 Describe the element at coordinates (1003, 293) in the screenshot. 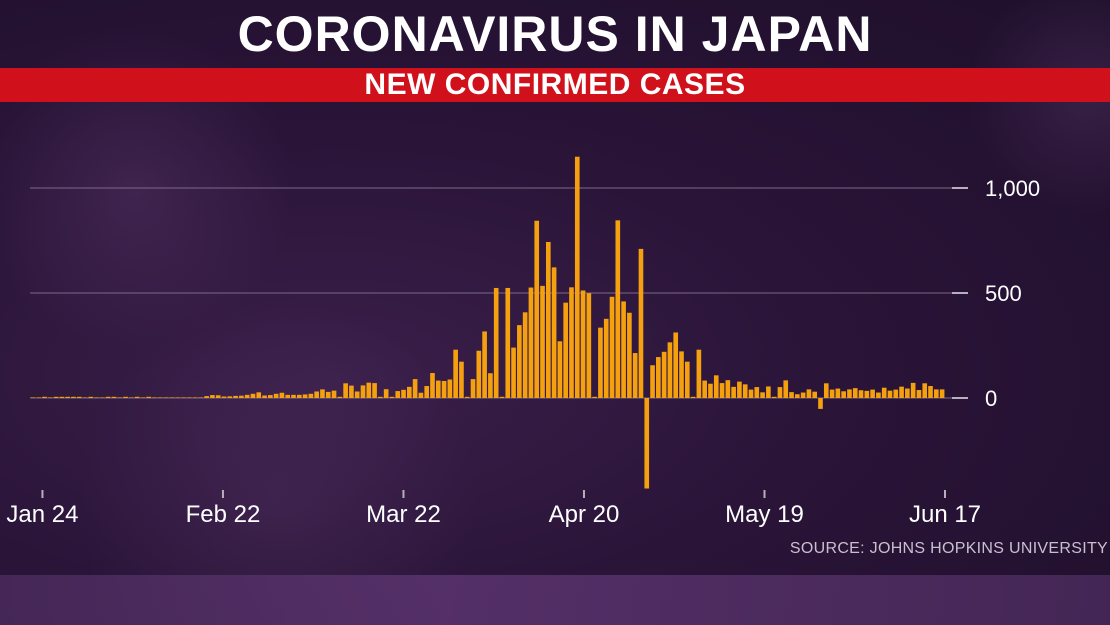

I see `y-tick-label: 500` at that location.